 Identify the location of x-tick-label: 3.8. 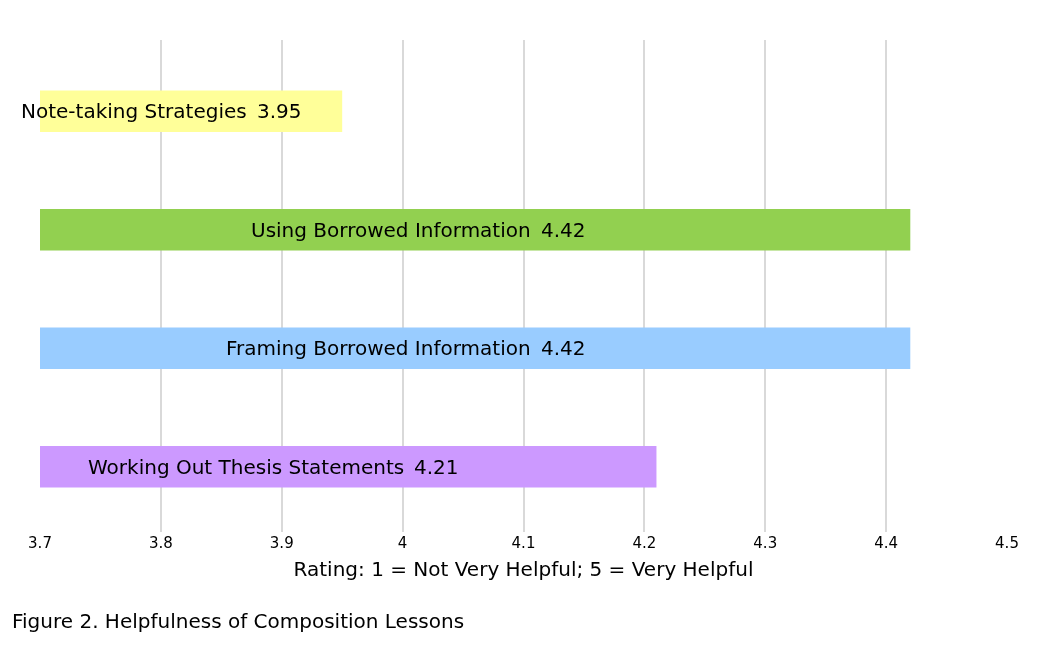
(160, 543).